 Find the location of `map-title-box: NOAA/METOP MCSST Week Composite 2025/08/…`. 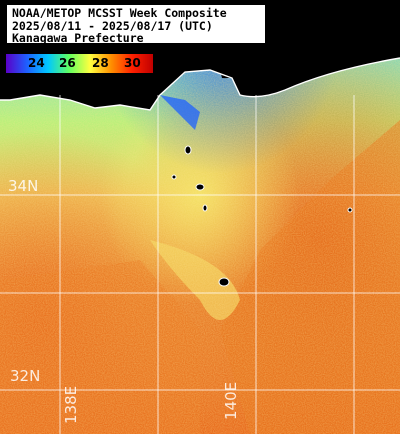

map-title-box: NOAA/METOP MCSST Week Composite 2025/08/… is located at coordinates (136, 24).